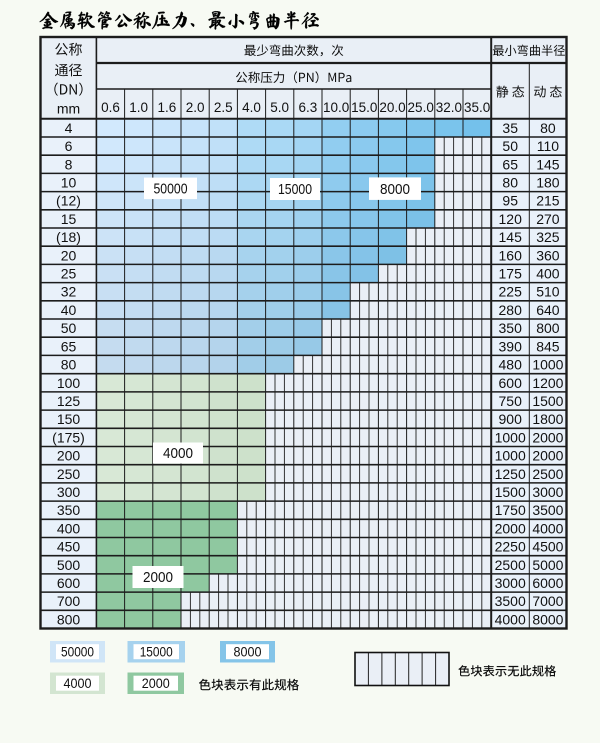  Describe the element at coordinates (69, 310) in the screenshot. I see `svg-text: 40` at that location.